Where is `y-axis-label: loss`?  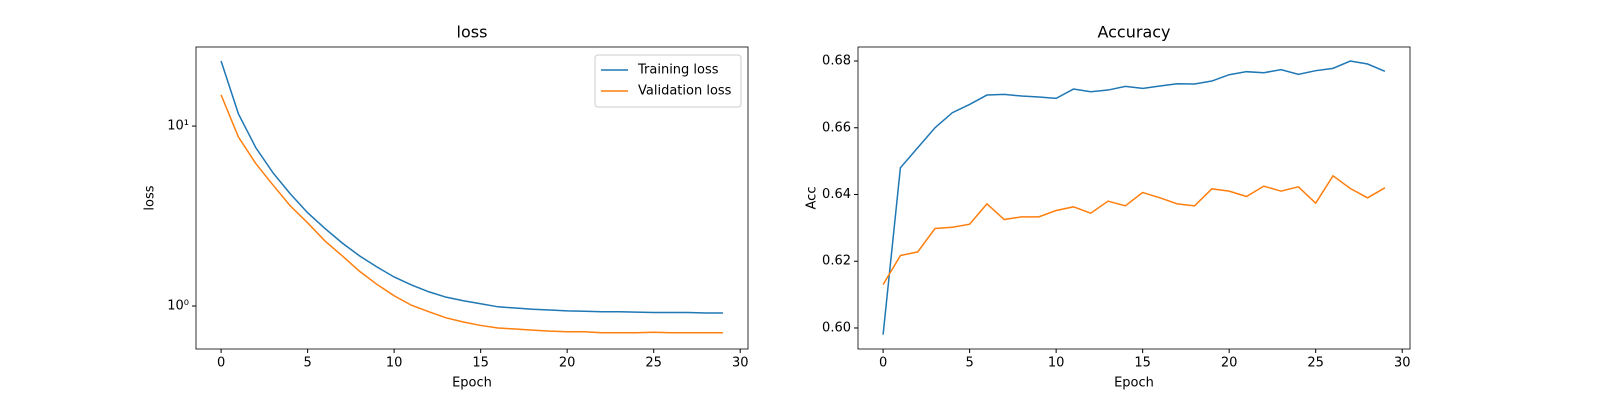 y-axis-label: loss is located at coordinates (150, 197).